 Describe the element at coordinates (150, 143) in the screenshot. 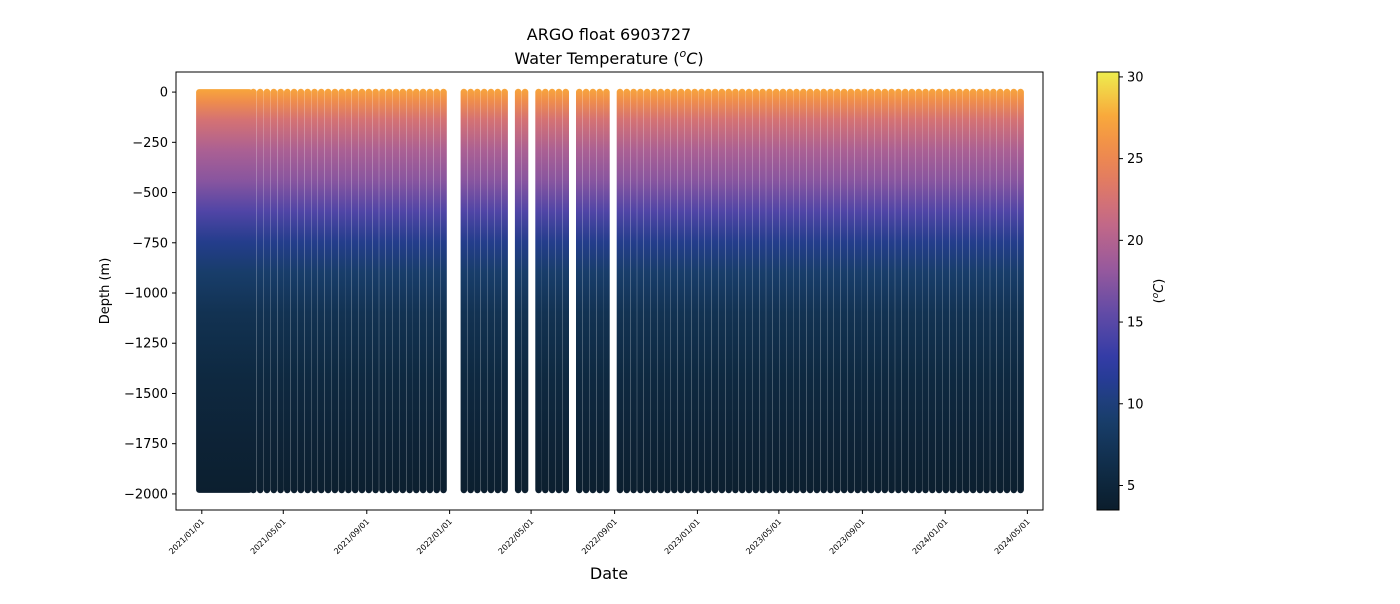

I see `y-tick-label: −250` at that location.